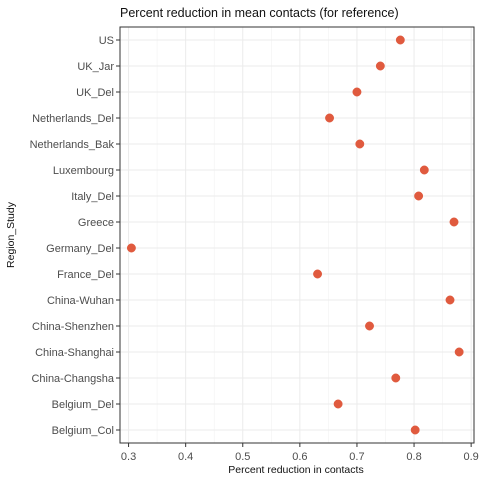 This screenshot has height=480, width=480. I want to click on y-axis-label: Region_Study, so click(11, 234).